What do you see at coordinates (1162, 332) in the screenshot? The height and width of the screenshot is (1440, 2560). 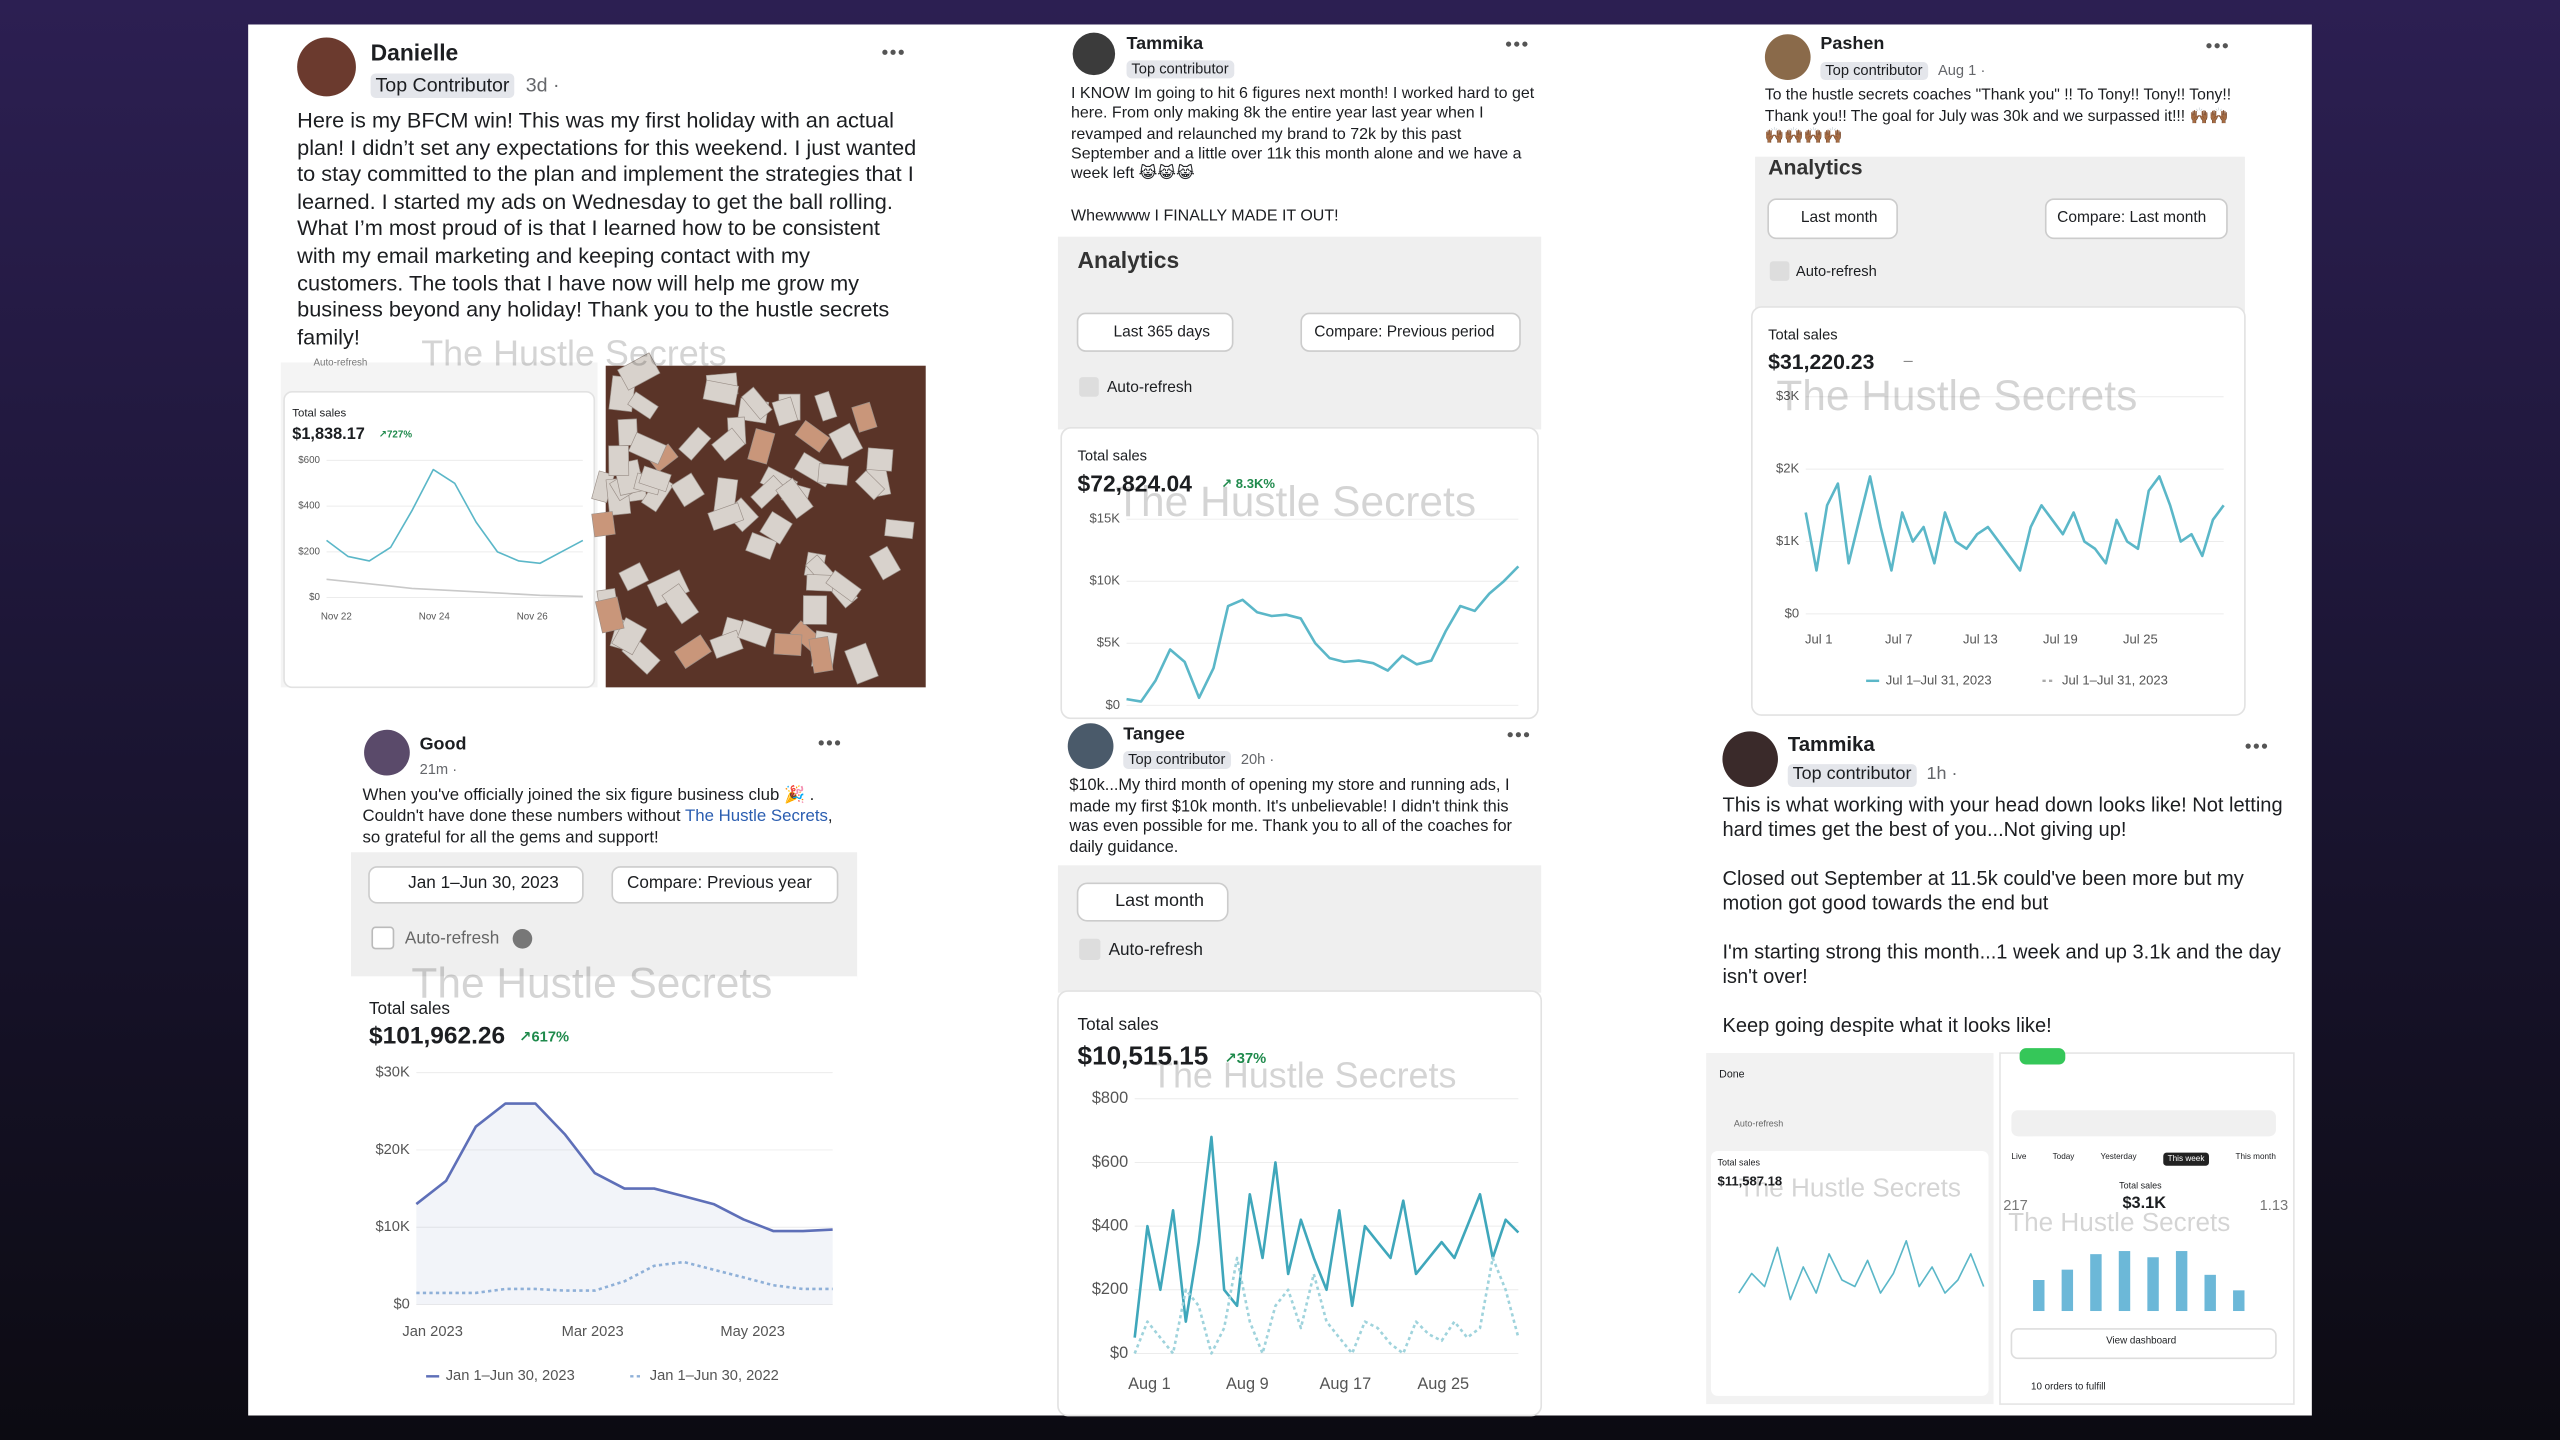 I see `date-range: Last 365 days` at bounding box center [1162, 332].